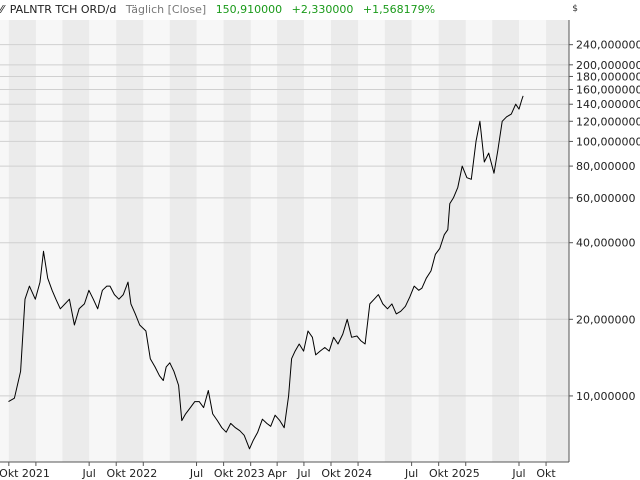 This screenshot has height=480, width=640. Describe the element at coordinates (608, 45) in the screenshot. I see `y-tick-label: 240,000000` at that location.